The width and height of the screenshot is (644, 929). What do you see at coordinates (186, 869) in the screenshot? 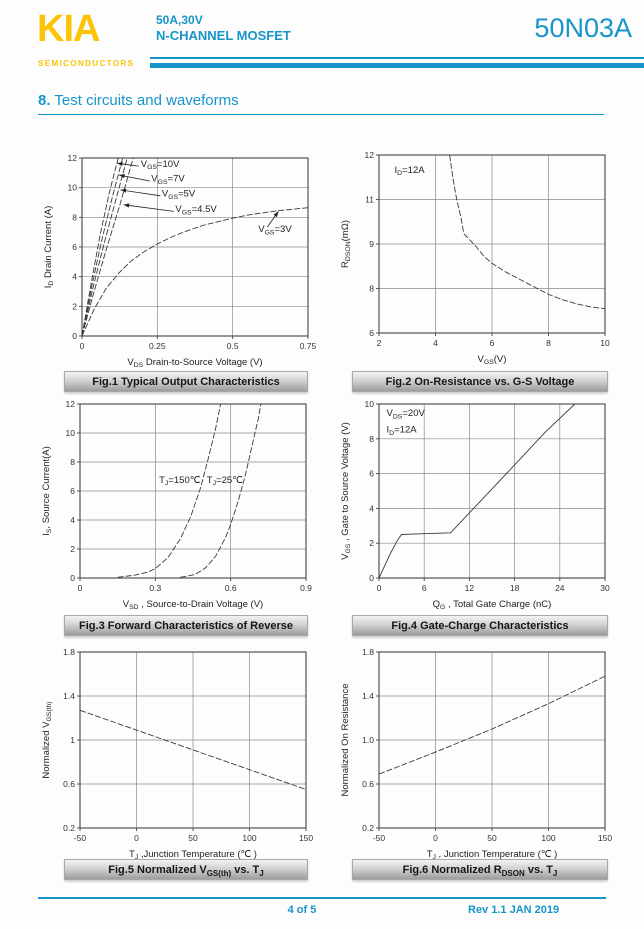
I see `fig5-caption: Fig.5 Normalized VGS(th) vs. TJ` at bounding box center [186, 869].